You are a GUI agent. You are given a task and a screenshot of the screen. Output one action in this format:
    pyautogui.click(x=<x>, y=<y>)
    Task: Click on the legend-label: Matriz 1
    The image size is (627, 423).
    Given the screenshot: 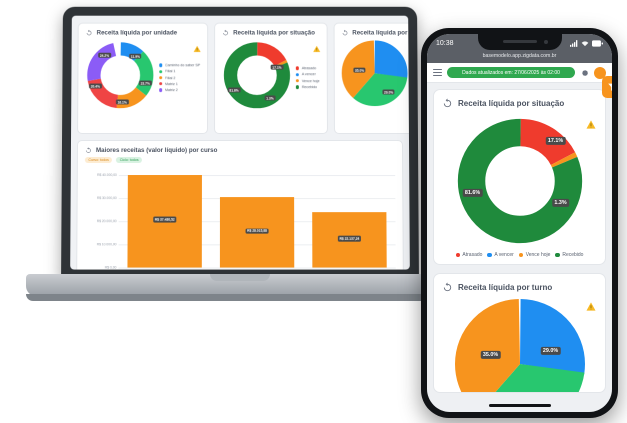 What is the action you would take?
    pyautogui.click(x=171, y=83)
    